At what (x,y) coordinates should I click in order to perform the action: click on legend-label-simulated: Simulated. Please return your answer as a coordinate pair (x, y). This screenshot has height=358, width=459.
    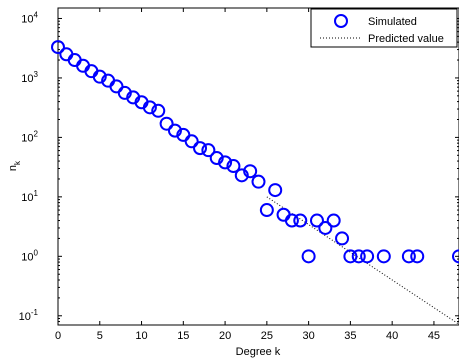
    Looking at the image, I should click on (392, 22).